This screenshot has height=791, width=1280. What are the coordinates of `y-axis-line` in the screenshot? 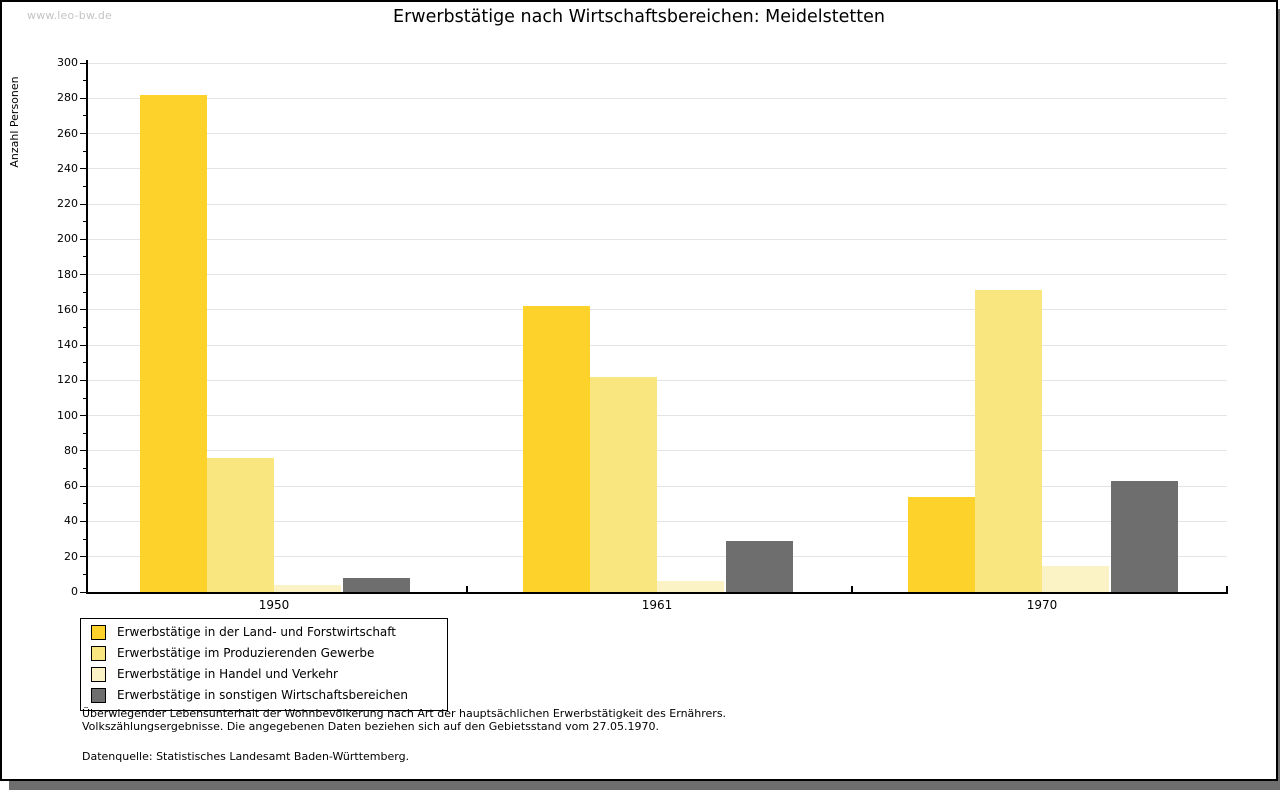 It's located at (87, 326).